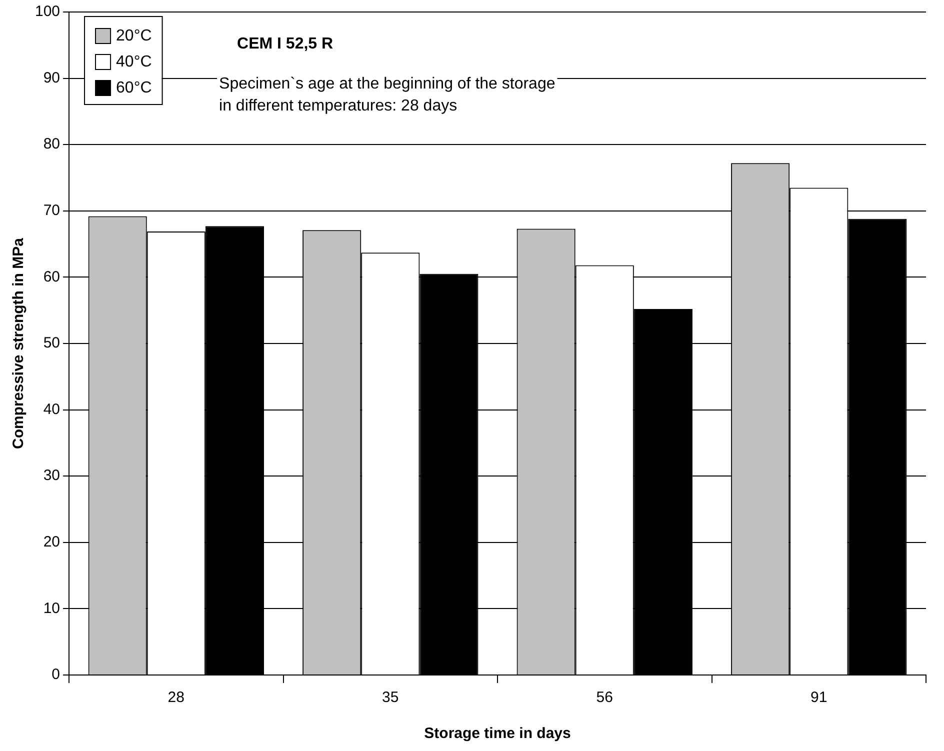 The width and height of the screenshot is (944, 751). I want to click on y-tick-label: 70, so click(51, 211).